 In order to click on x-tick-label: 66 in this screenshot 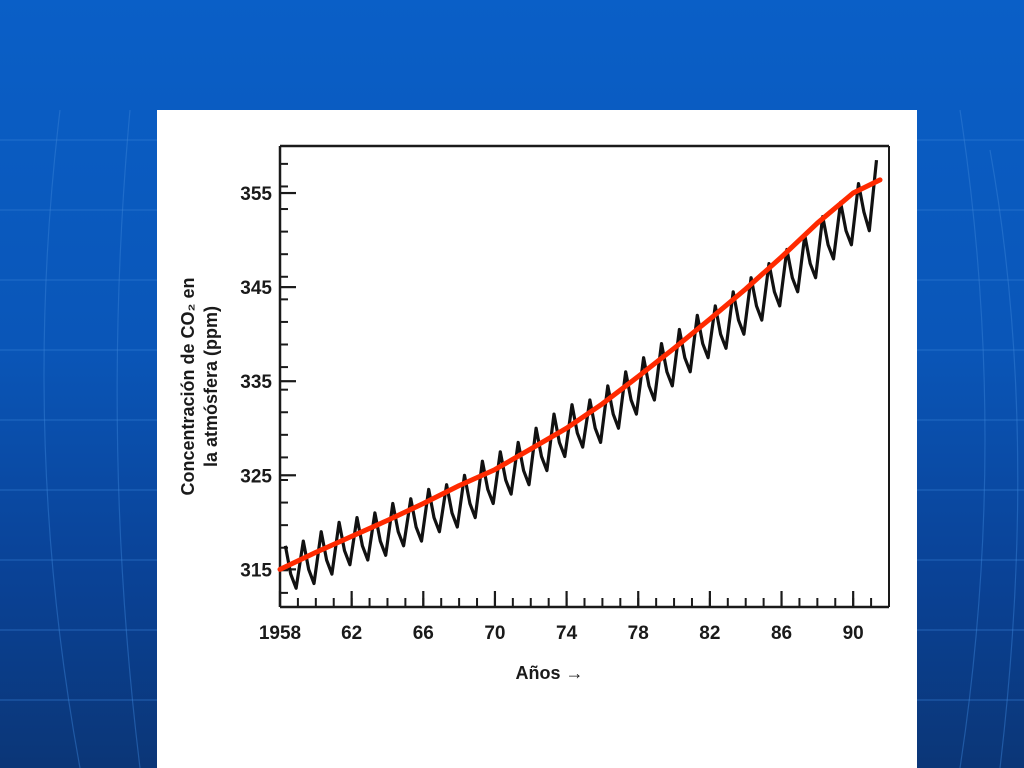, I will do `click(423, 633)`.